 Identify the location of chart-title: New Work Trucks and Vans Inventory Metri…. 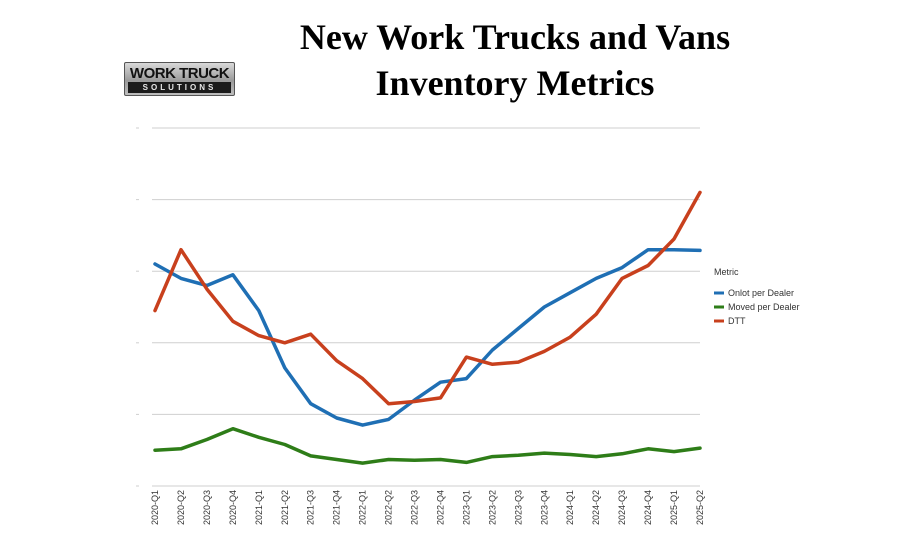
(515, 60).